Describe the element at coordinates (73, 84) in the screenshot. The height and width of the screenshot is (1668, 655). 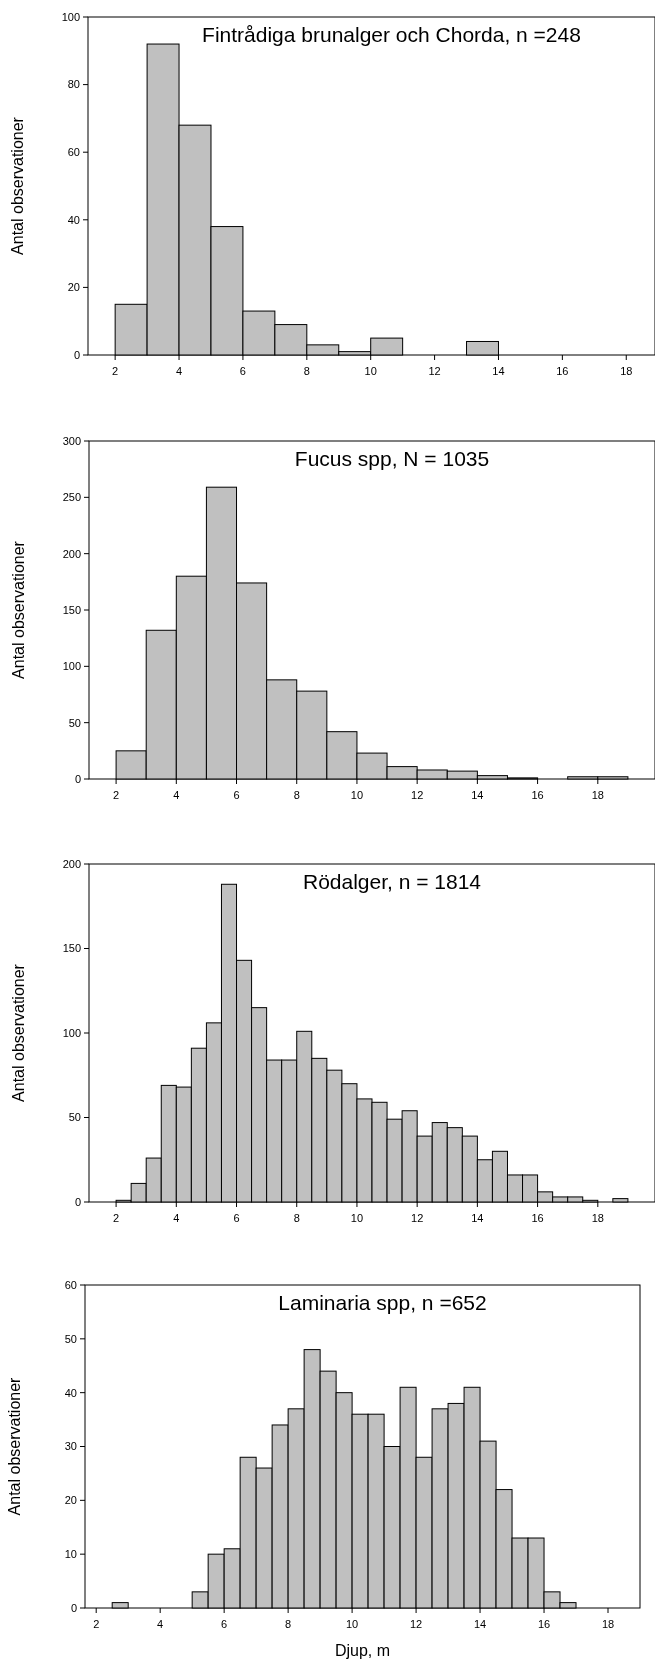
I see `y-tick-label: 80` at that location.